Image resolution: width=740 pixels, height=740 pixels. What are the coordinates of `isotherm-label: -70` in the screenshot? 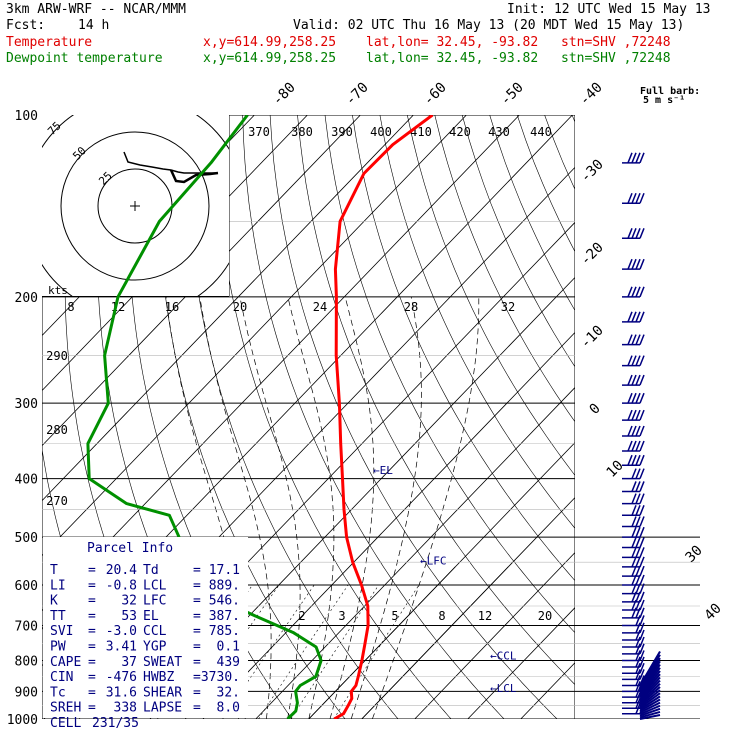 It's located at (357, 94).